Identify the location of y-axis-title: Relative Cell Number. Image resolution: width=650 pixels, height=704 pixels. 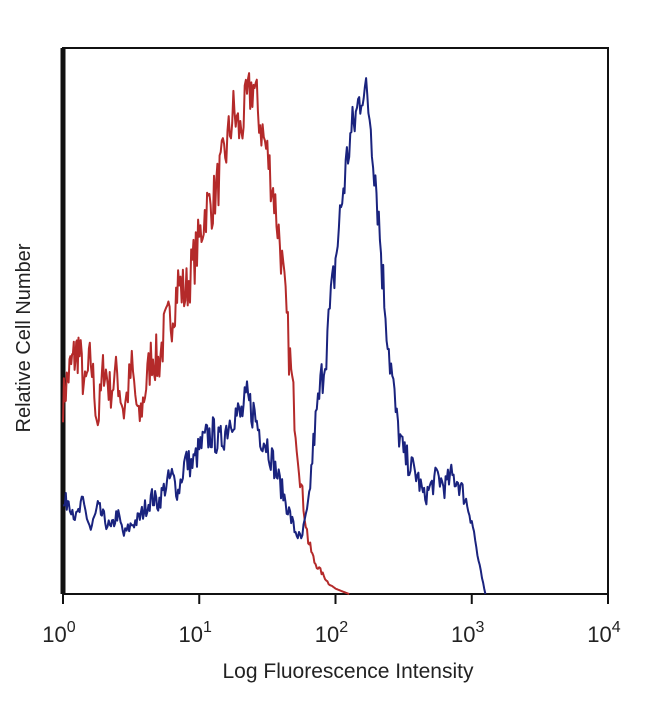
(24, 337).